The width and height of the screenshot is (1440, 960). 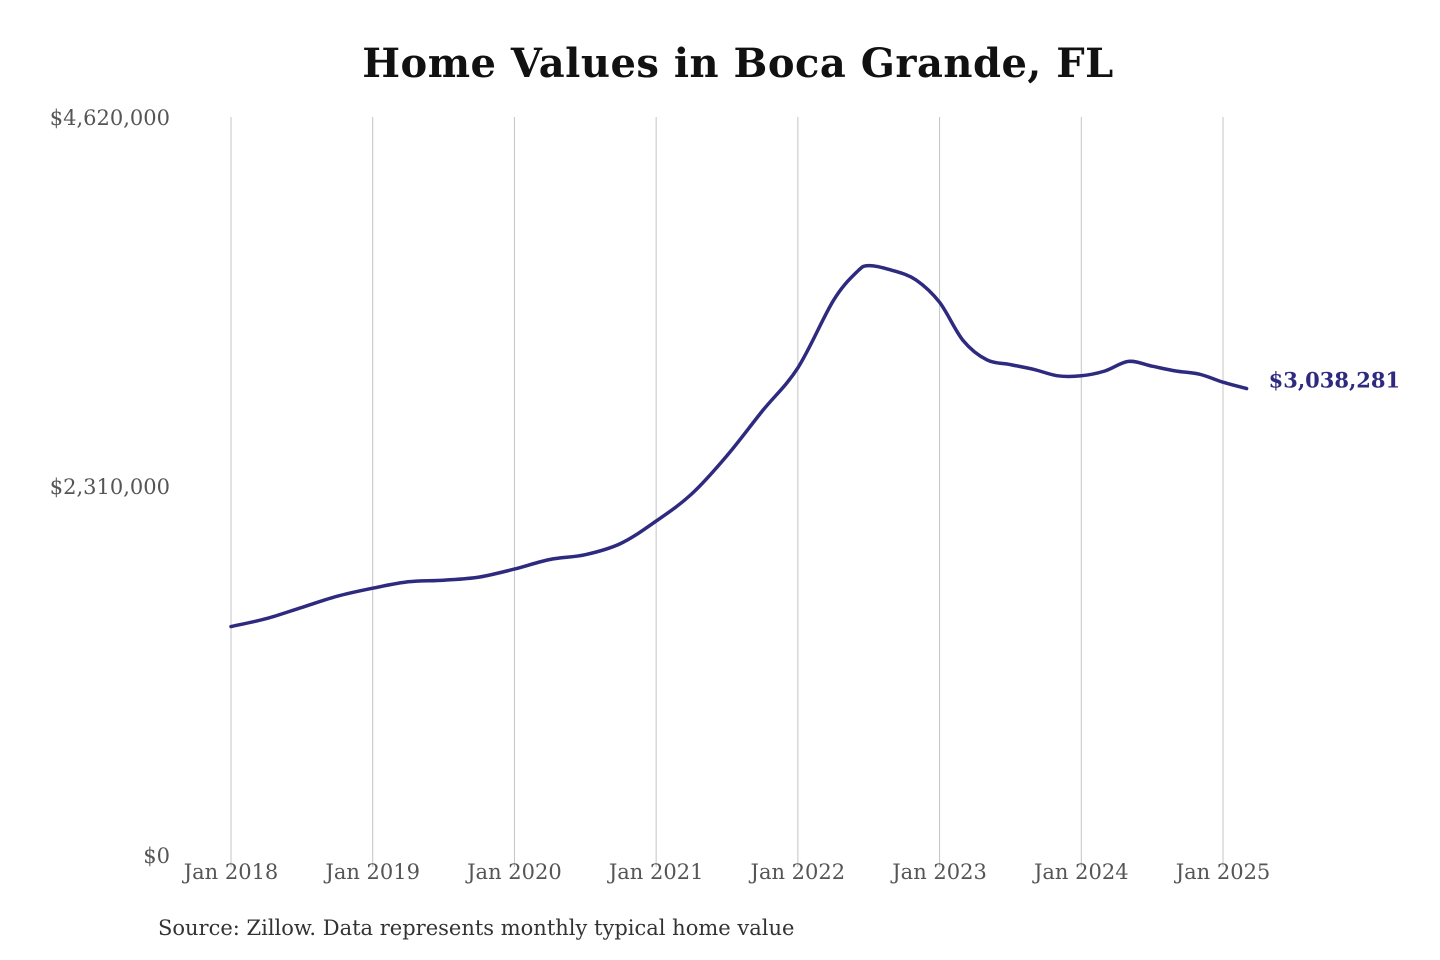 What do you see at coordinates (371, 872) in the screenshot?
I see `x-tick-label: Jan 2019` at bounding box center [371, 872].